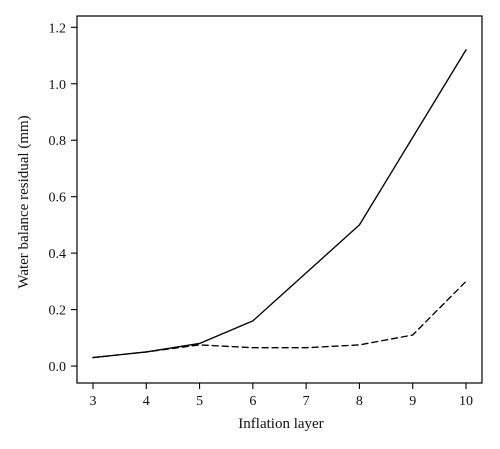  Describe the element at coordinates (58, 198) in the screenshot. I see `y-tick-label: 0.6` at that location.